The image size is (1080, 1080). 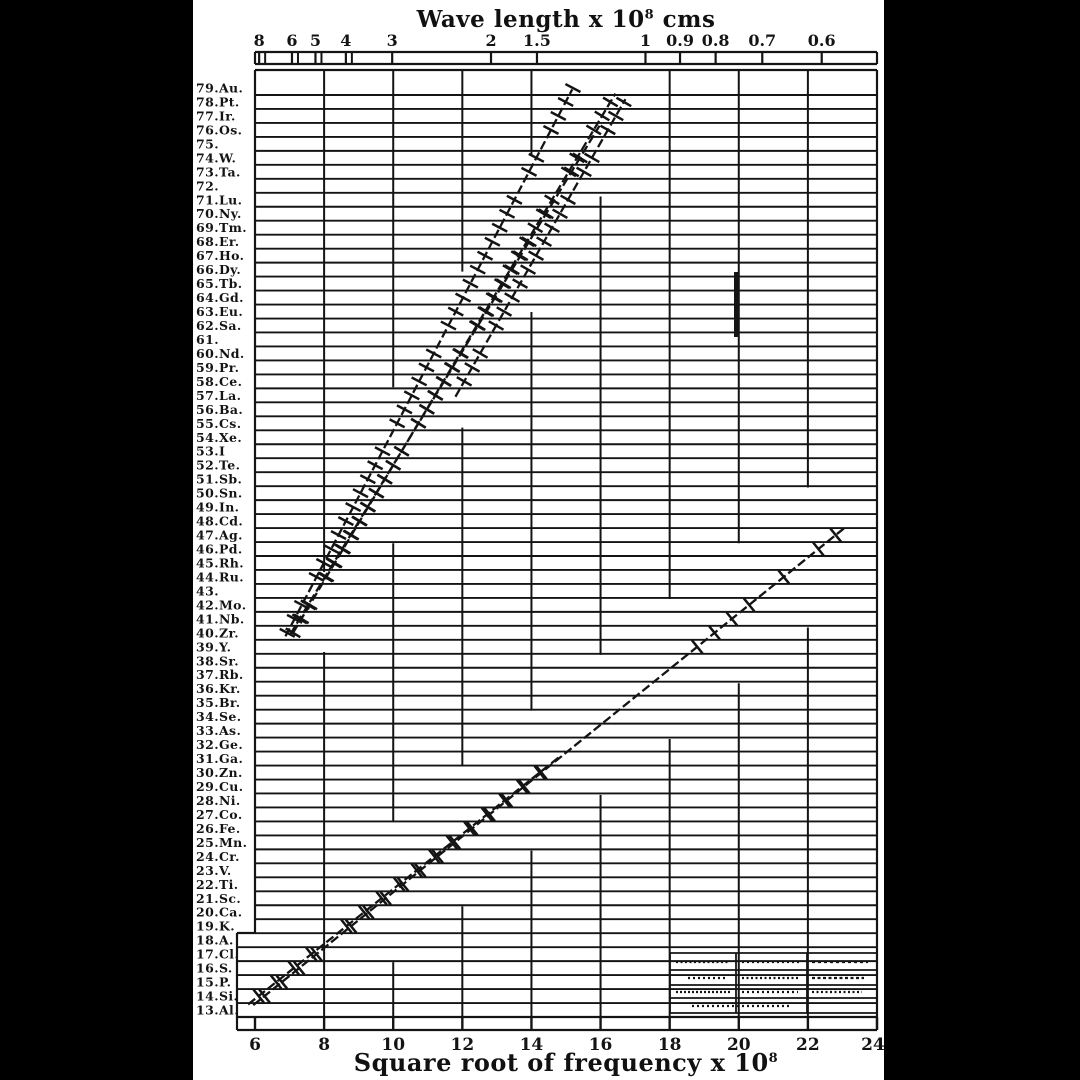 What do you see at coordinates (749, 605) in the screenshot?
I see `measurement-tick-K-beta-z42` at bounding box center [749, 605].